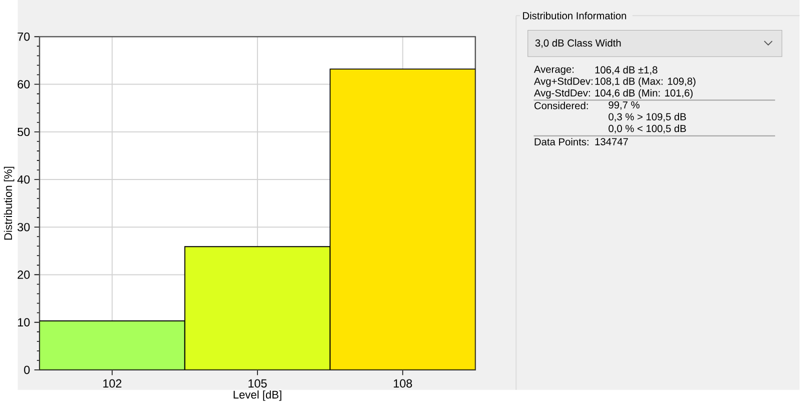 The height and width of the screenshot is (405, 800). Describe the element at coordinates (561, 142) in the screenshot. I see `text: Data Points:` at that location.